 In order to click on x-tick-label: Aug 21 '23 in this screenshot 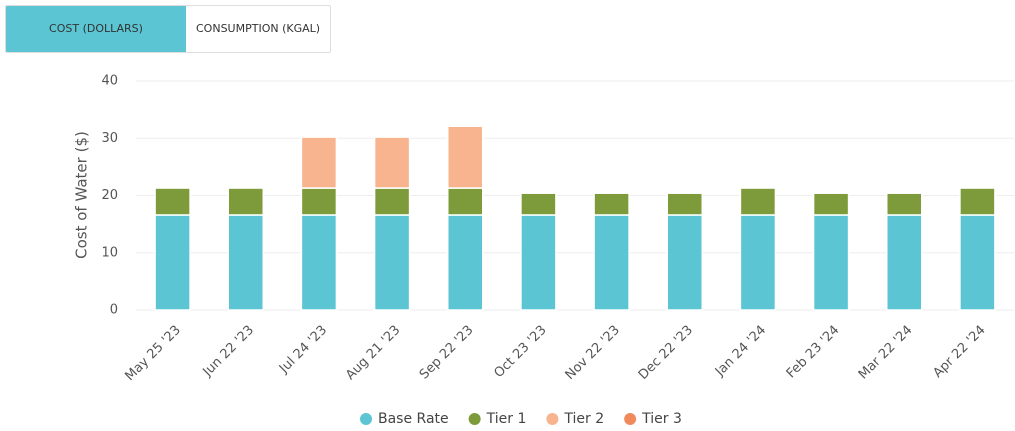, I will do `click(373, 353)`.